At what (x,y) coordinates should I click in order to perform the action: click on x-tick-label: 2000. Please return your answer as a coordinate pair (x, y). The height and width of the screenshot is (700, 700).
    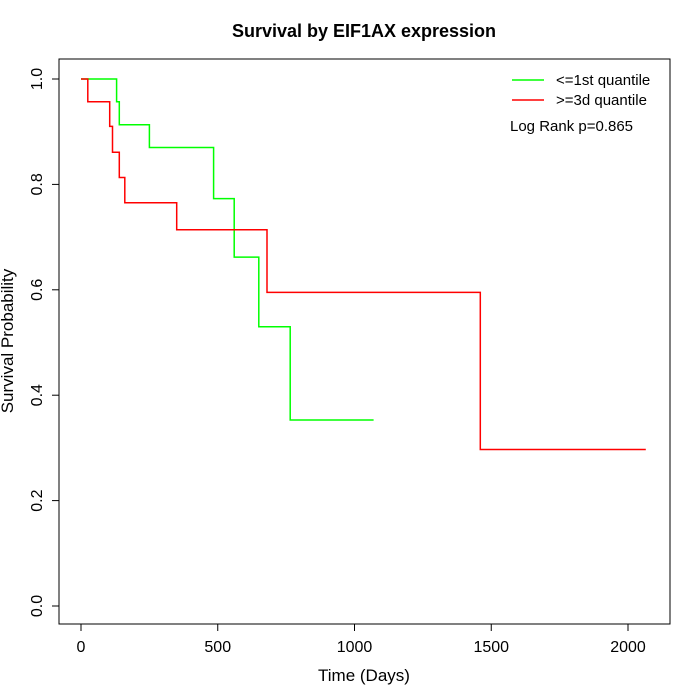
    Looking at the image, I should click on (628, 647).